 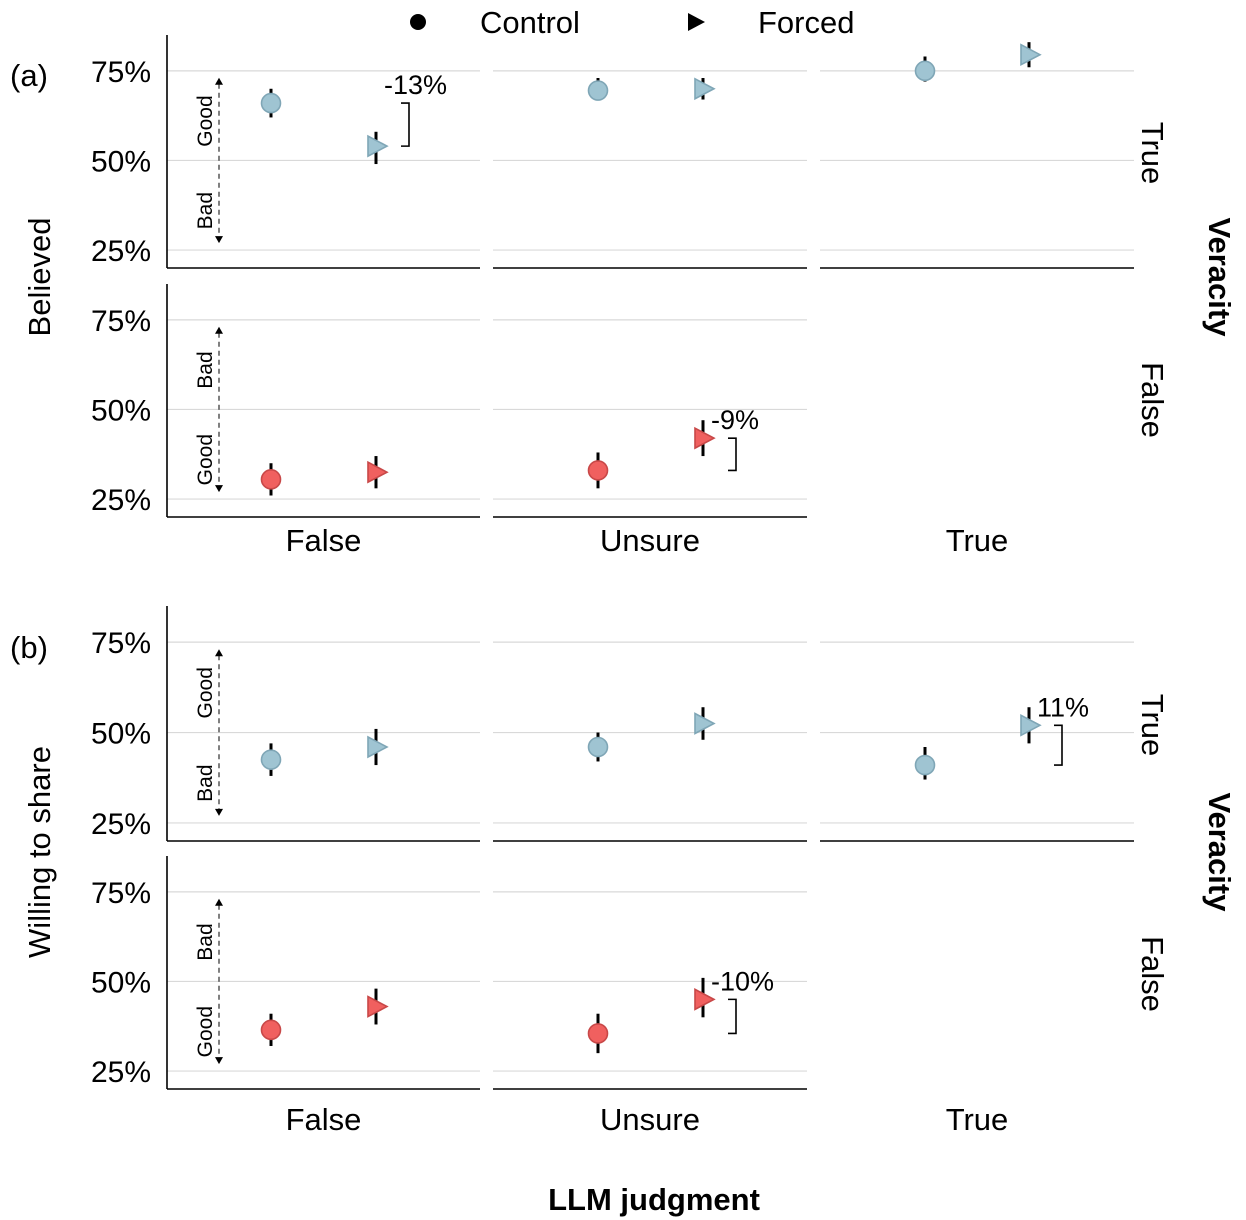 I want to click on panel-label: (a), so click(x=29, y=75).